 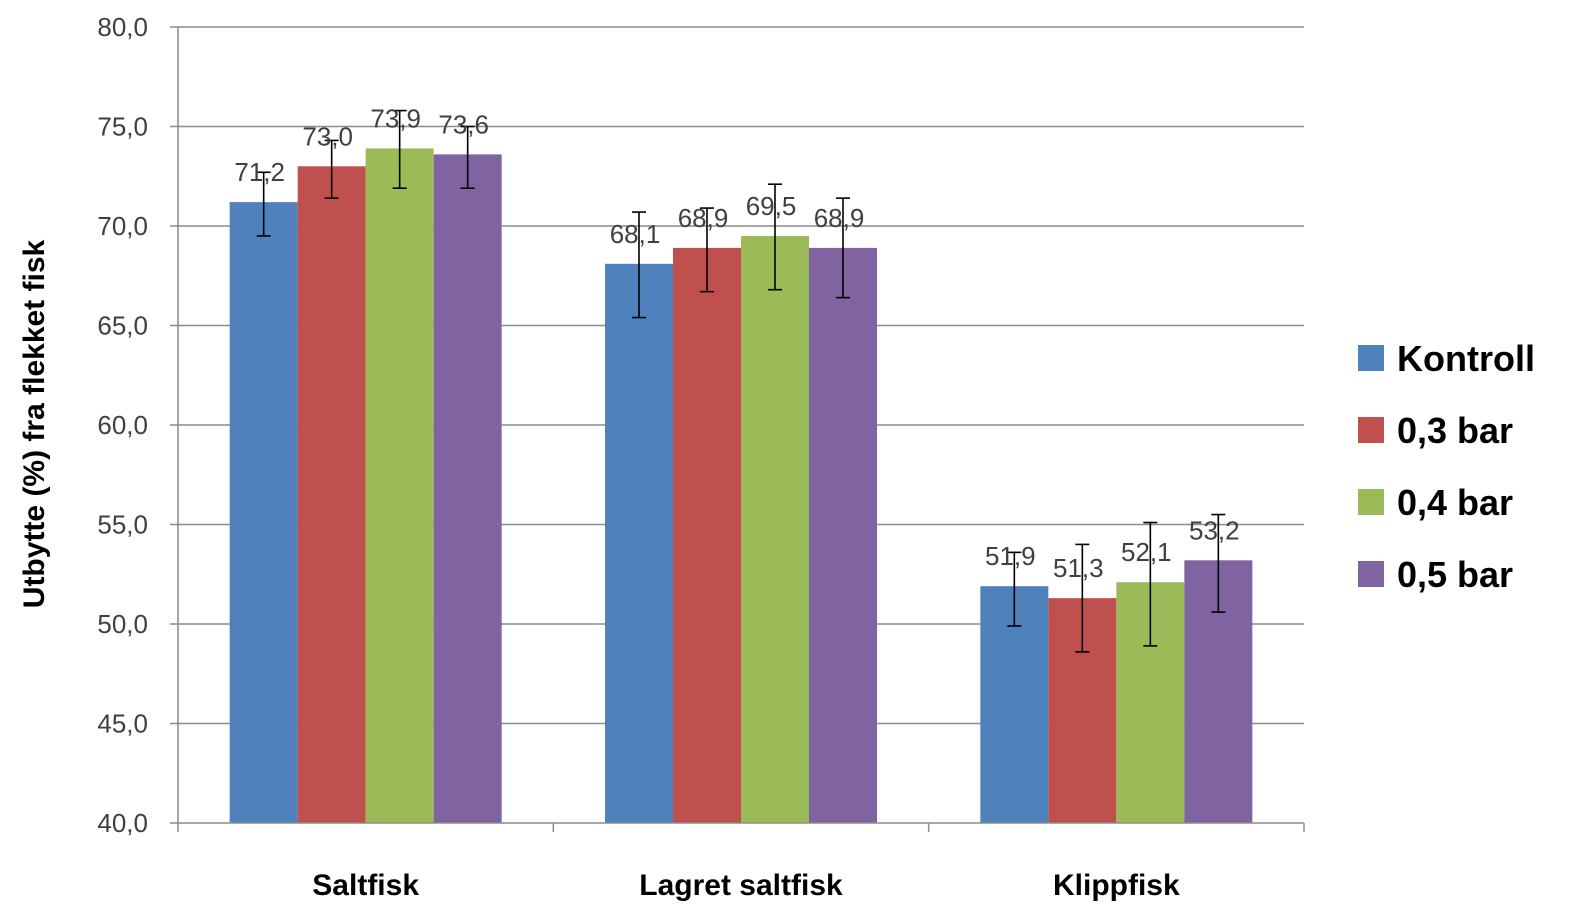 I want to click on y-tick-label: 75,0, so click(x=122, y=127).